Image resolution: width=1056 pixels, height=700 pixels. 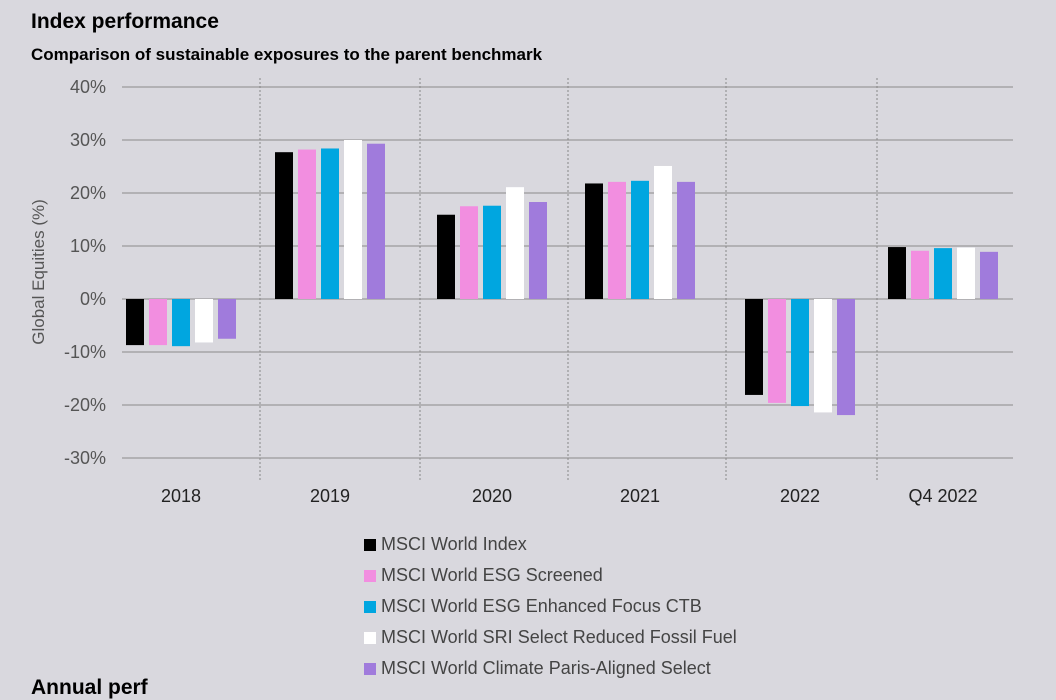 I want to click on legend-label: MSCI World ESG Enhanced Focus CTB, so click(x=541, y=606).